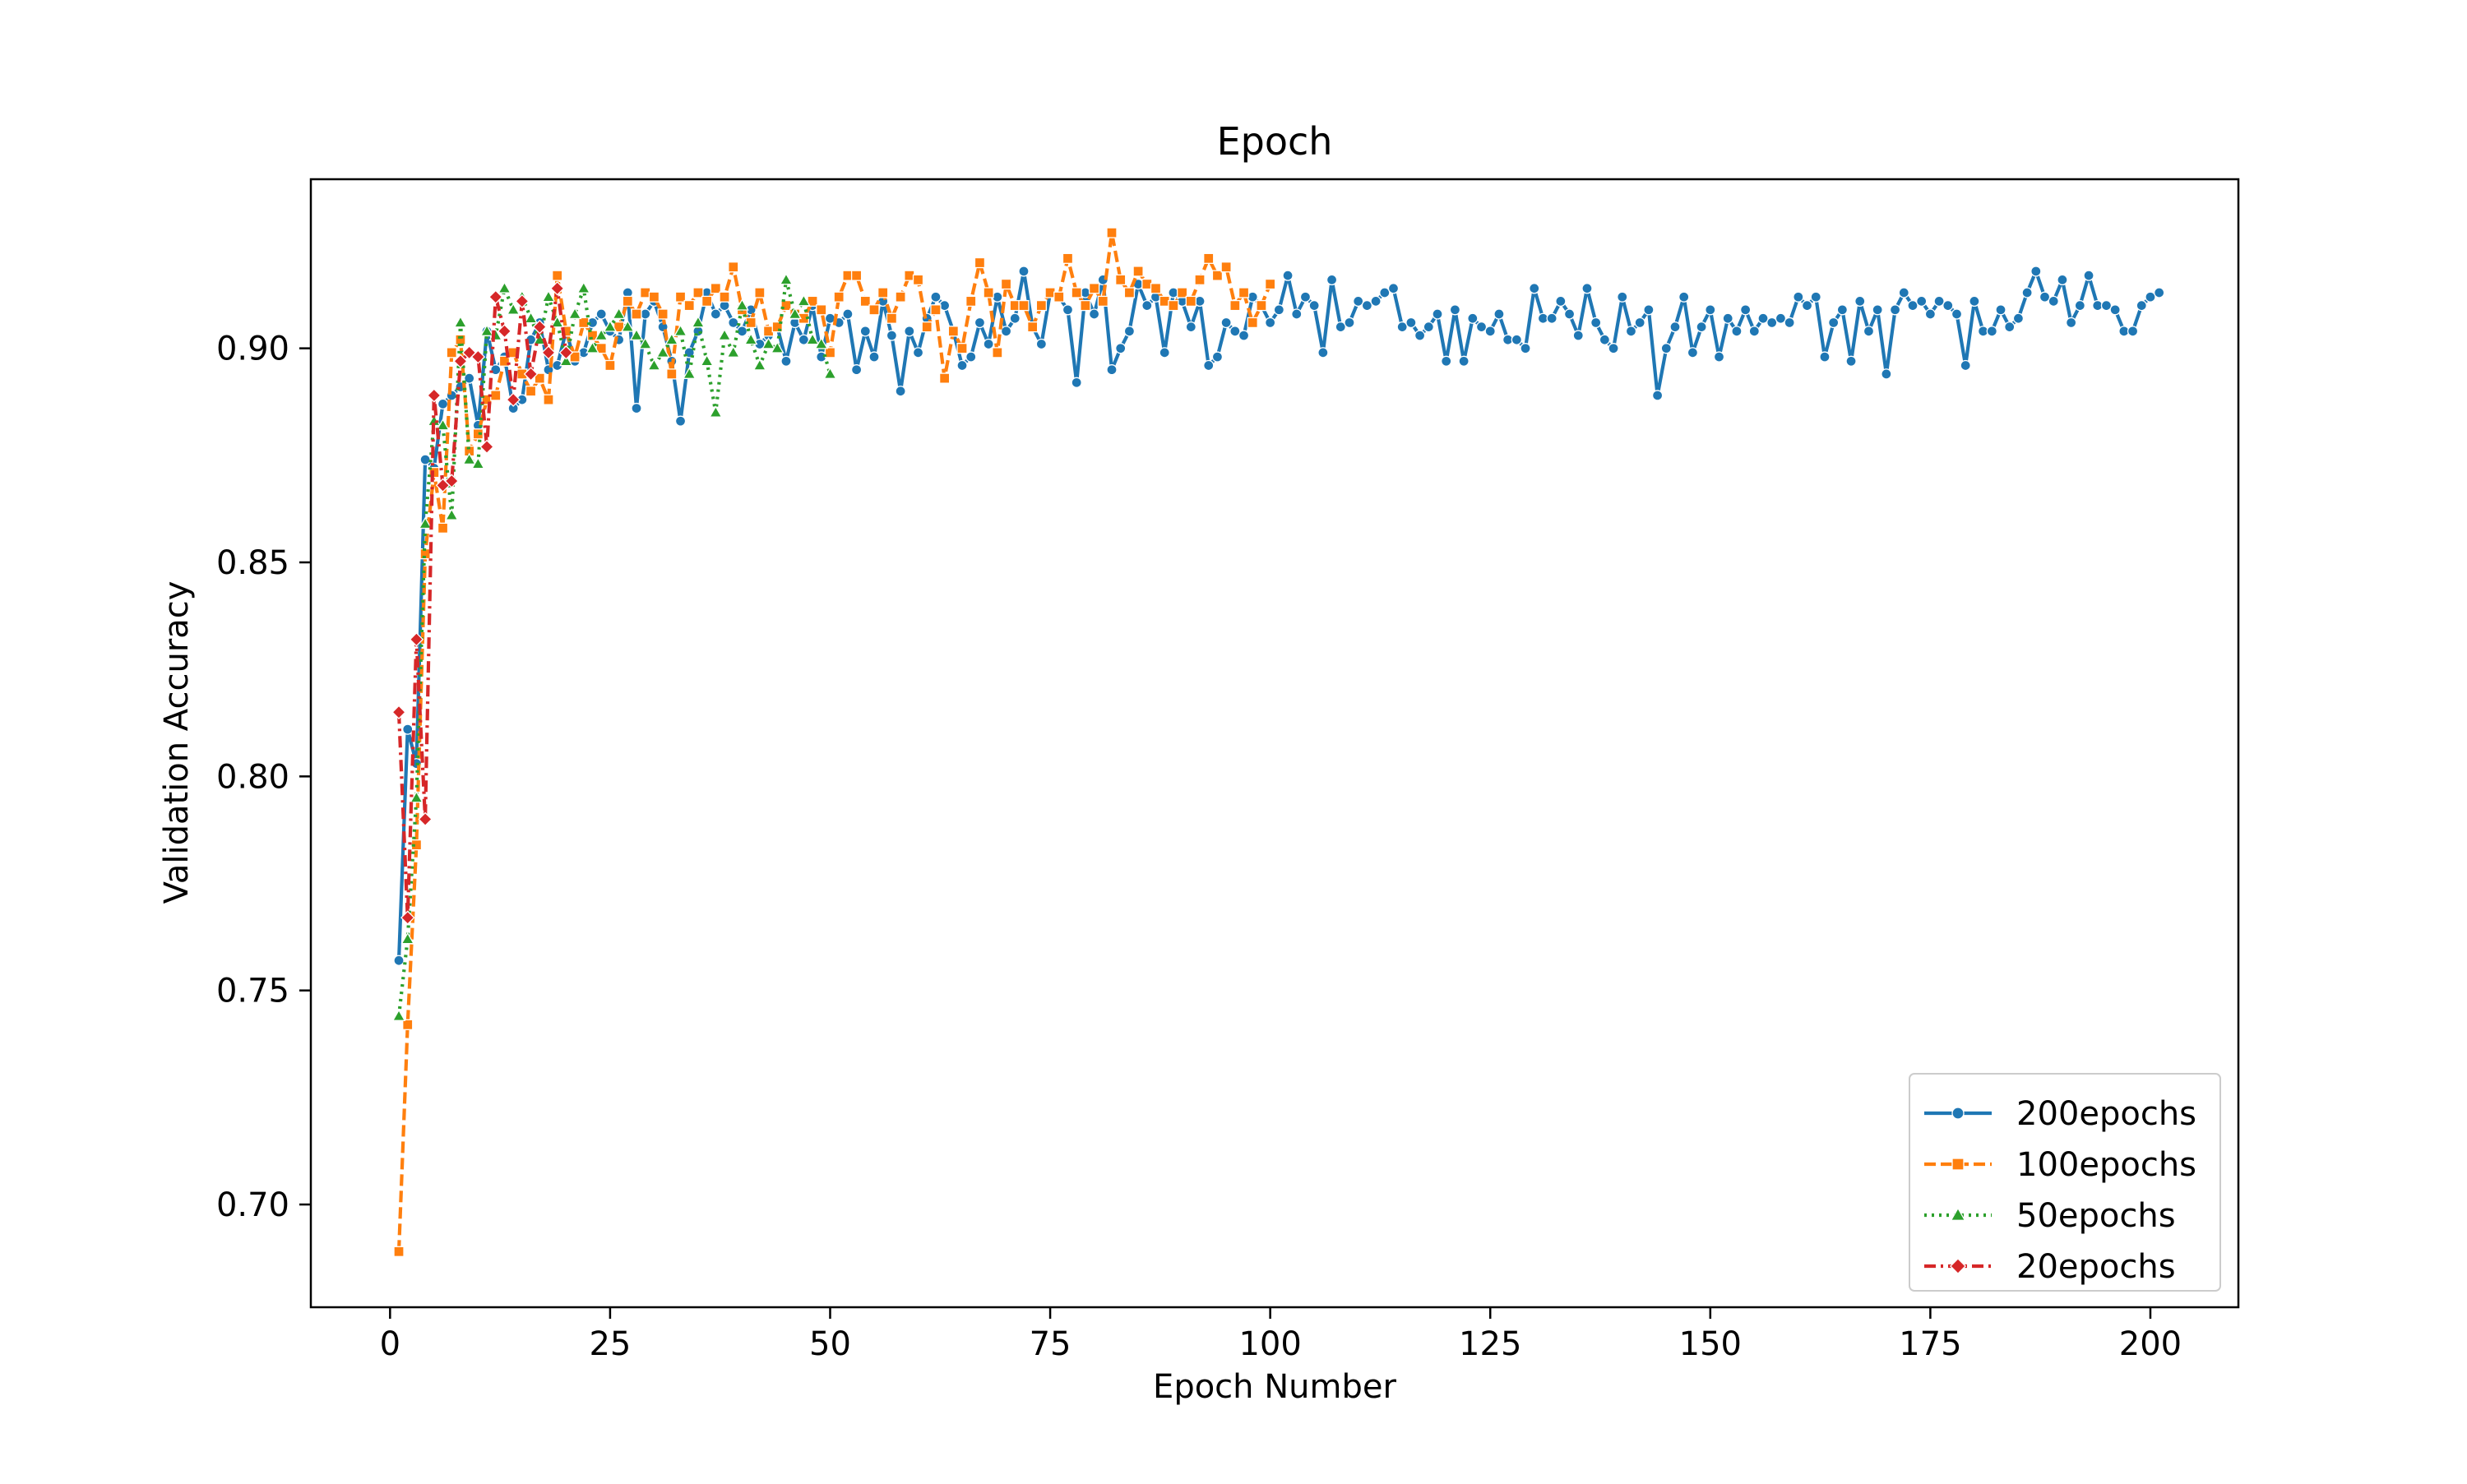 The width and height of the screenshot is (2467, 1484). I want to click on x-tick-label: 0, so click(390, 1344).